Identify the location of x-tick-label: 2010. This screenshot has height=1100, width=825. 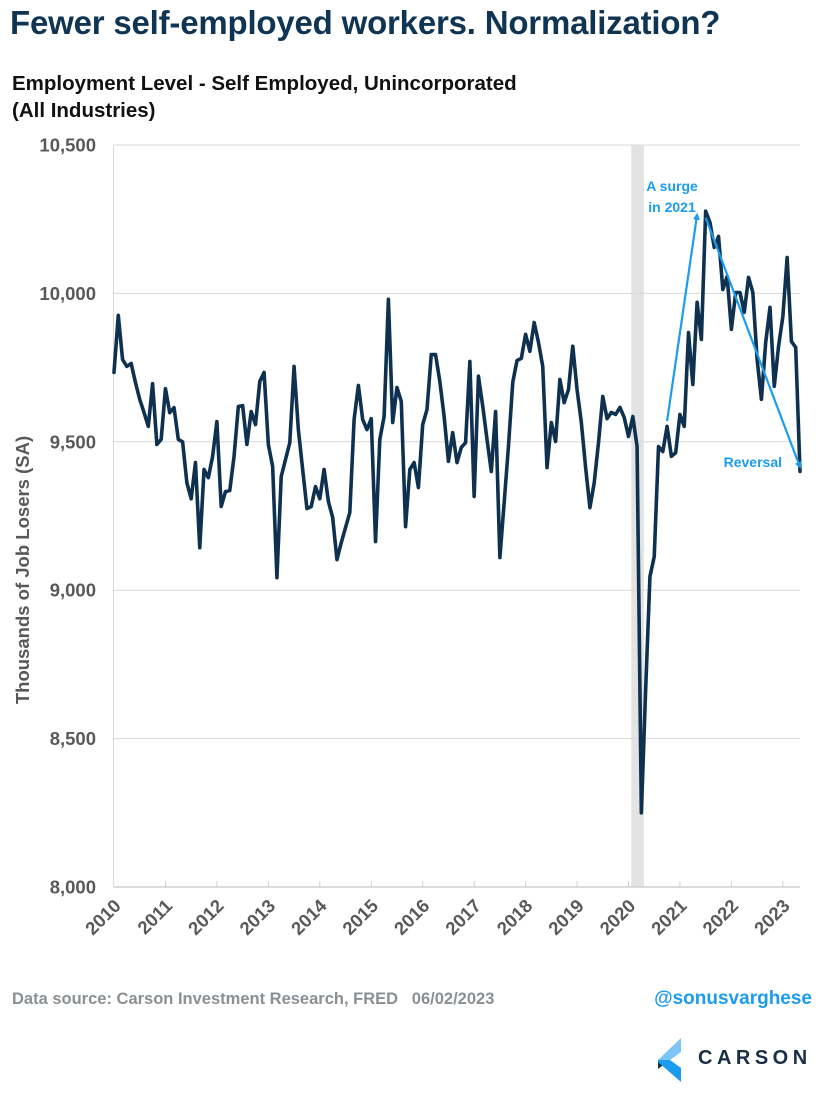
(103, 917).